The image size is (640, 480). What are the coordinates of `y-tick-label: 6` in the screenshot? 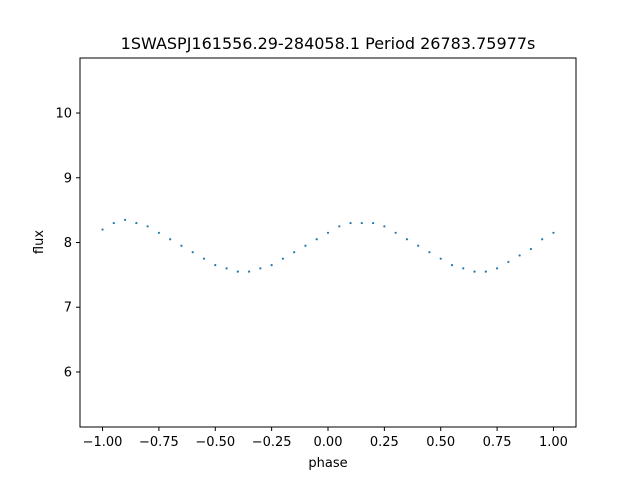 It's located at (68, 372).